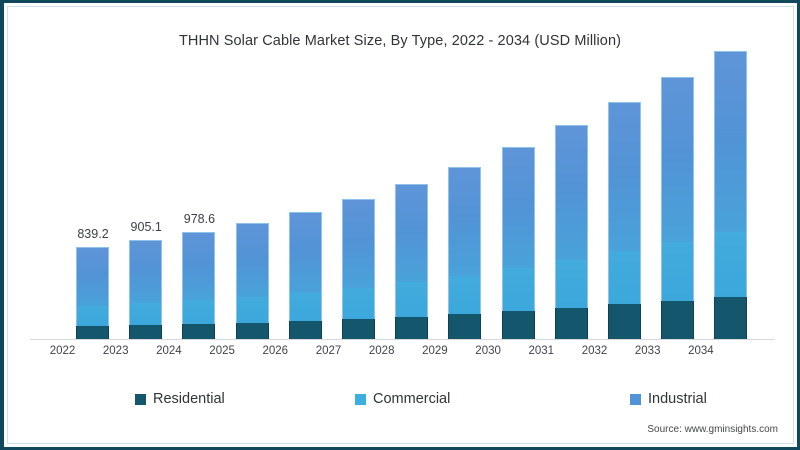 The image size is (800, 450). I want to click on legend-item-residential: Residential, so click(180, 399).